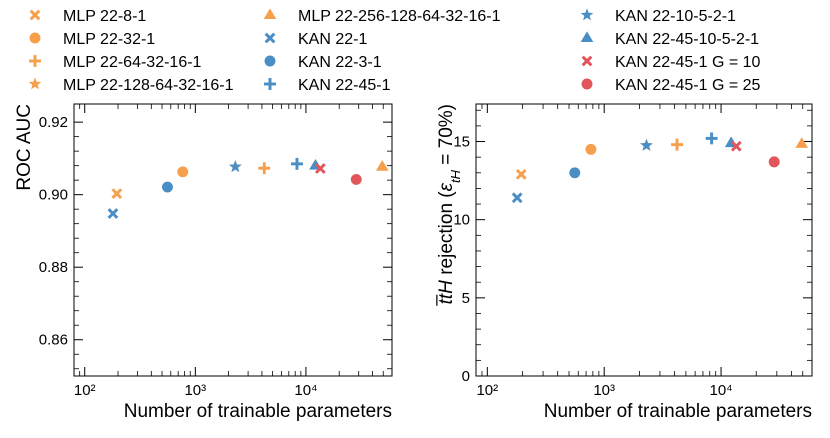 Image resolution: width=830 pixels, height=438 pixels. What do you see at coordinates (344, 85) in the screenshot?
I see `legend-label: KAN 22-45-1` at bounding box center [344, 85].